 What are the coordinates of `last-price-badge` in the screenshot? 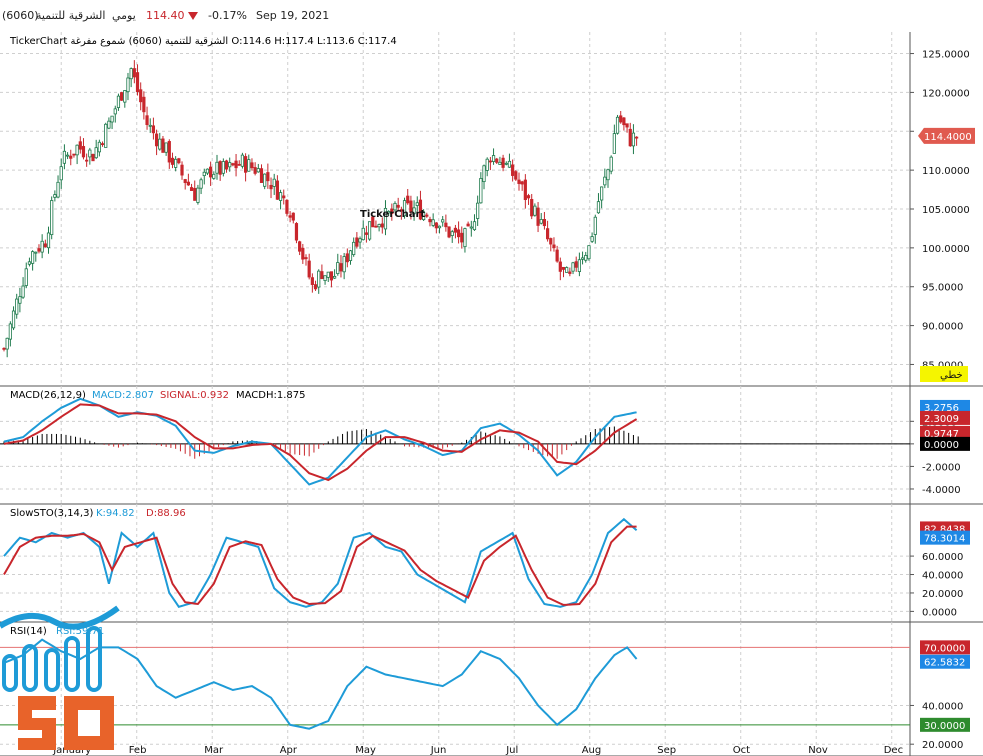 It's located at (946, 135).